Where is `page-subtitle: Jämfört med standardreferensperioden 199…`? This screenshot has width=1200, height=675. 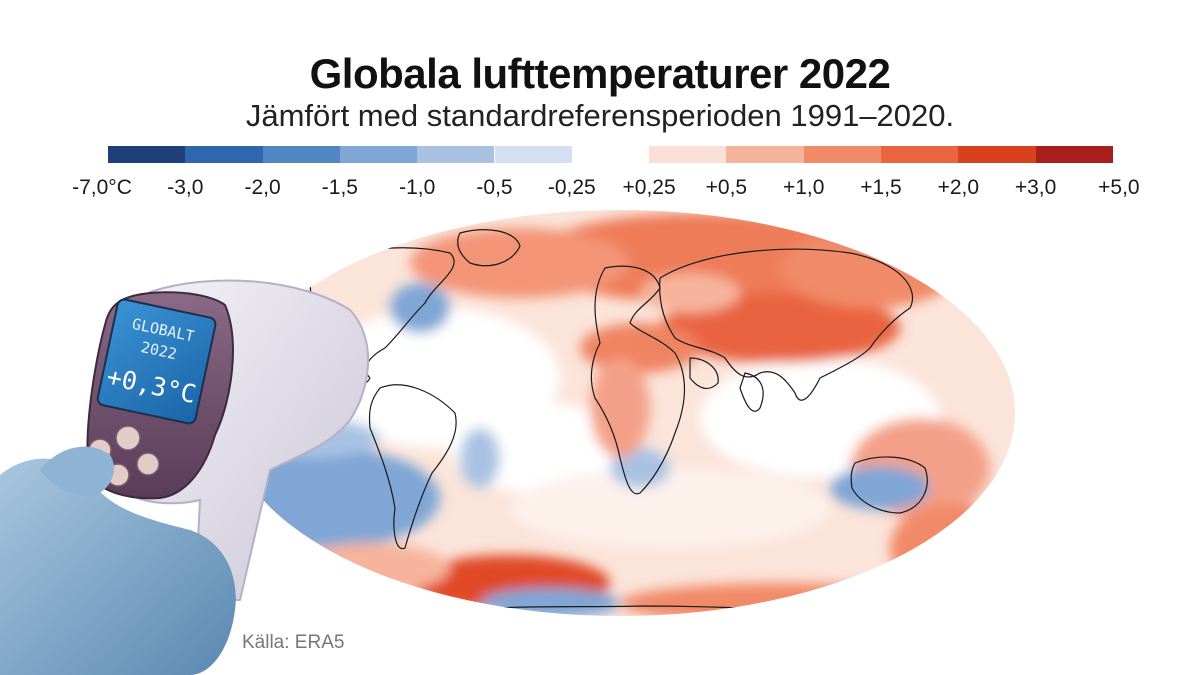 page-subtitle: Jämfört med standardreferensperioden 199… is located at coordinates (600, 115).